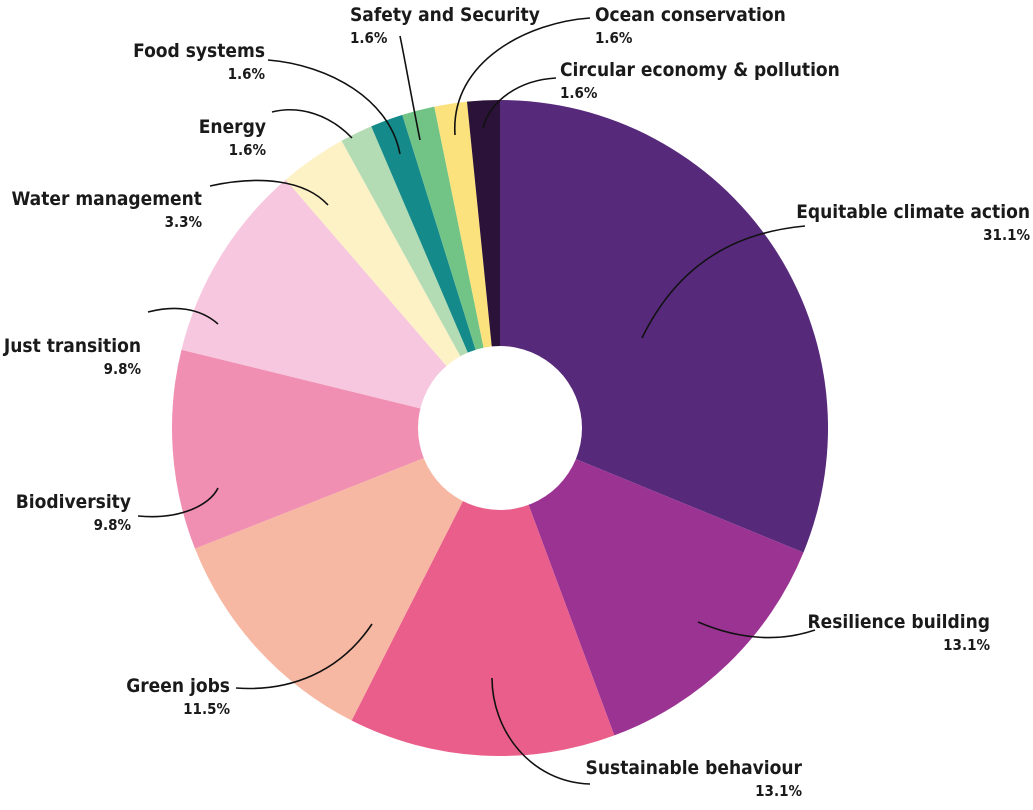 The image size is (1033, 810). I want to click on label-sustainable-behaviour: Sustainable behaviour, so click(694, 768).